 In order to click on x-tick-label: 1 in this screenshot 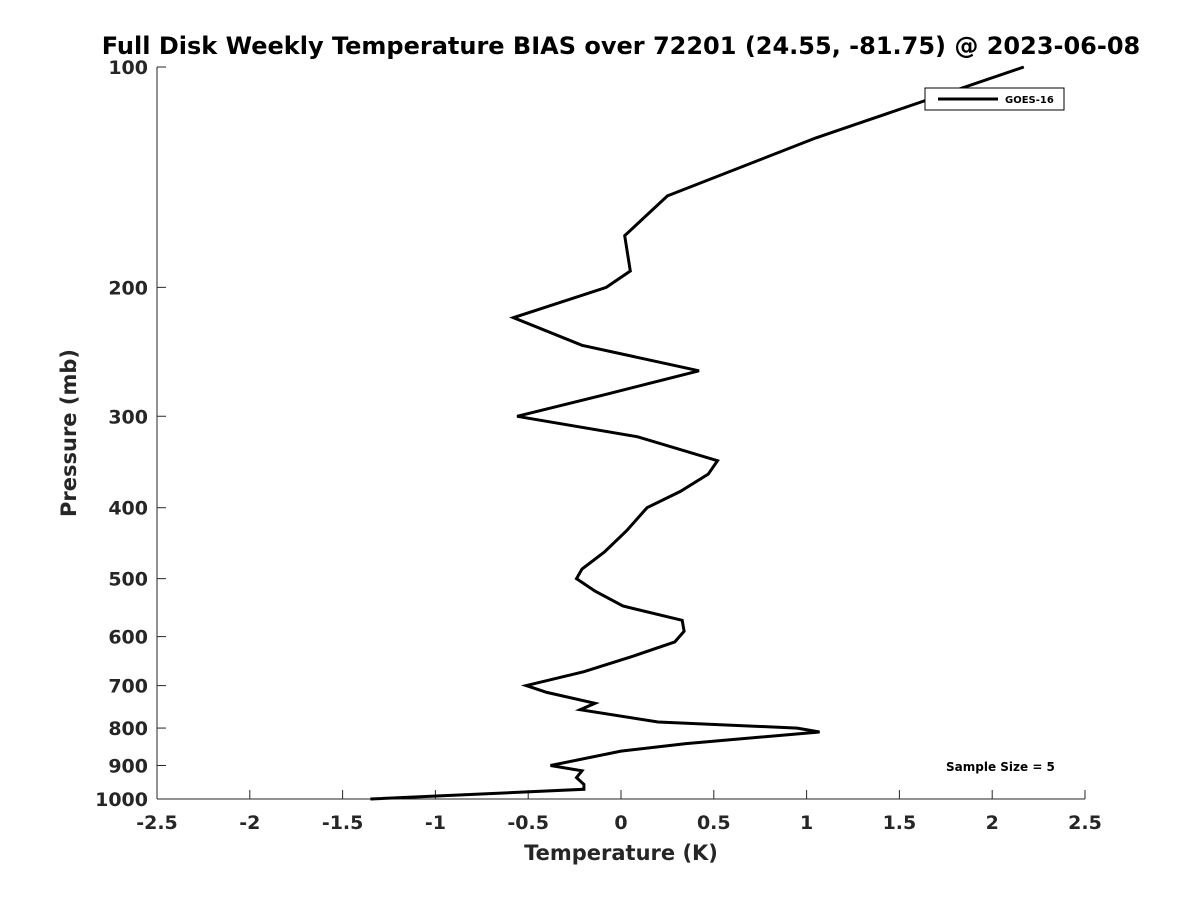, I will do `click(806, 823)`.